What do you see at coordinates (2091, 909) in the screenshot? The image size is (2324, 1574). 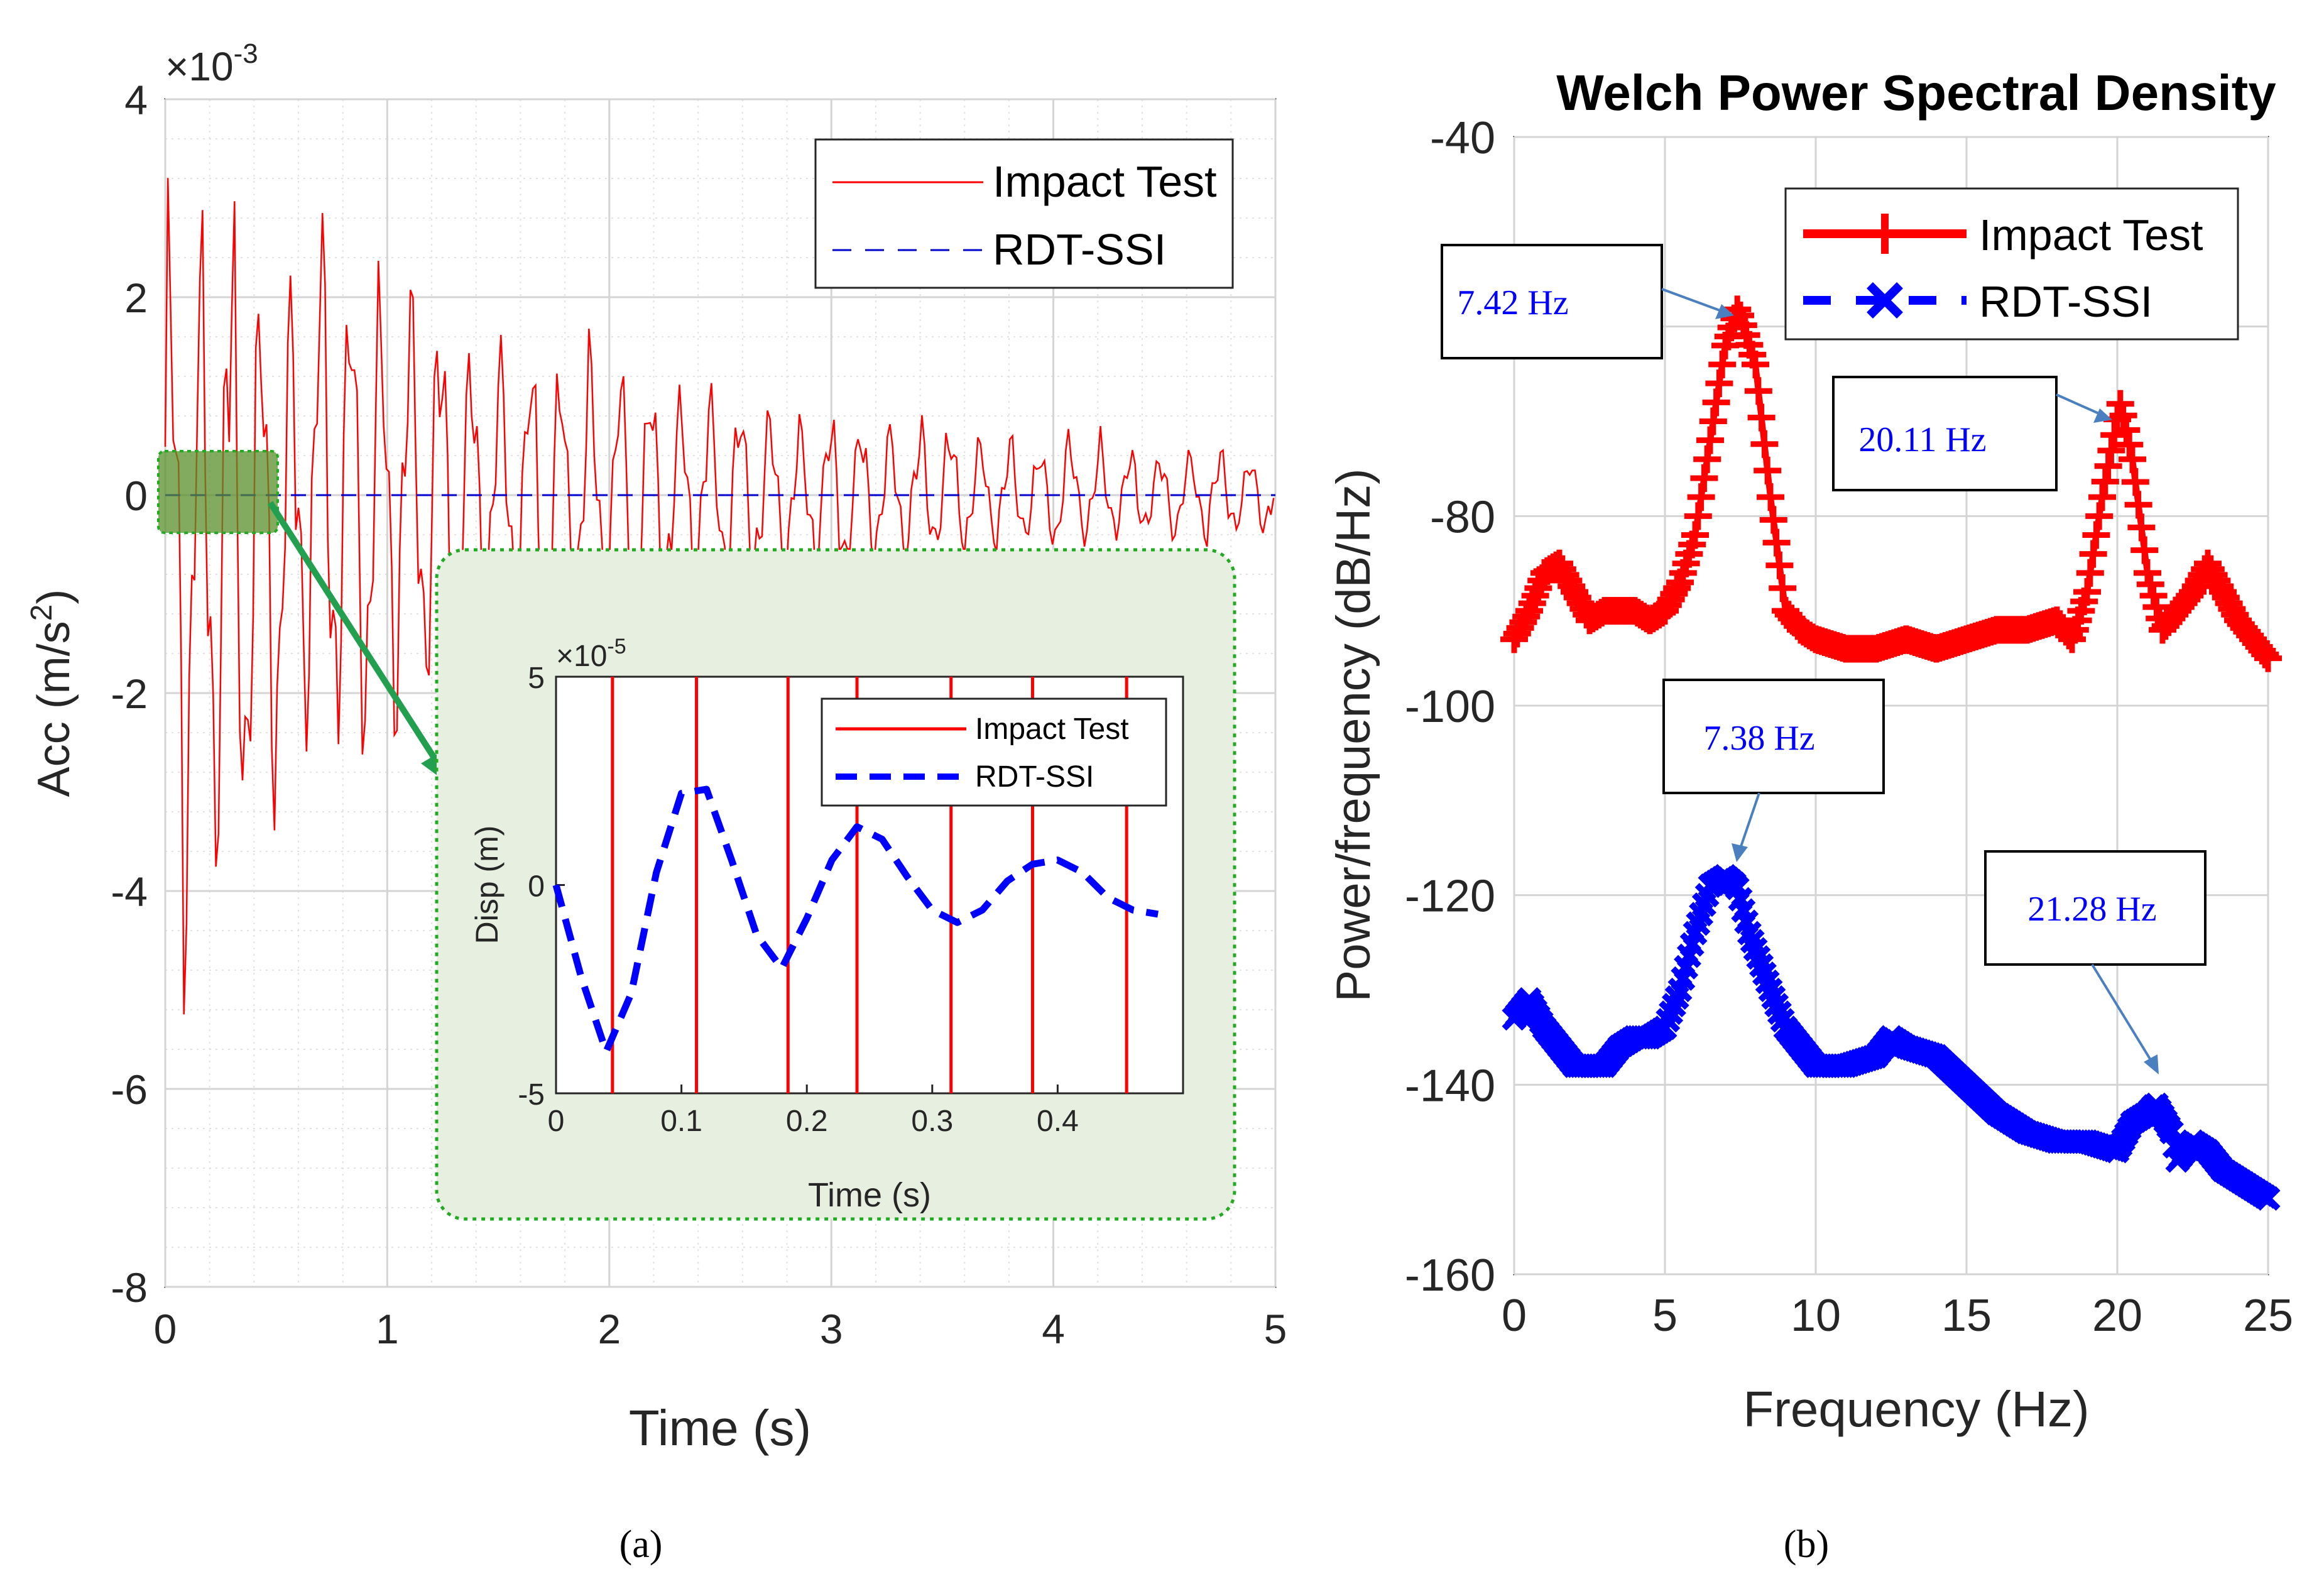 I see `annotation-21-28-label: 21.28 Hz` at bounding box center [2091, 909].